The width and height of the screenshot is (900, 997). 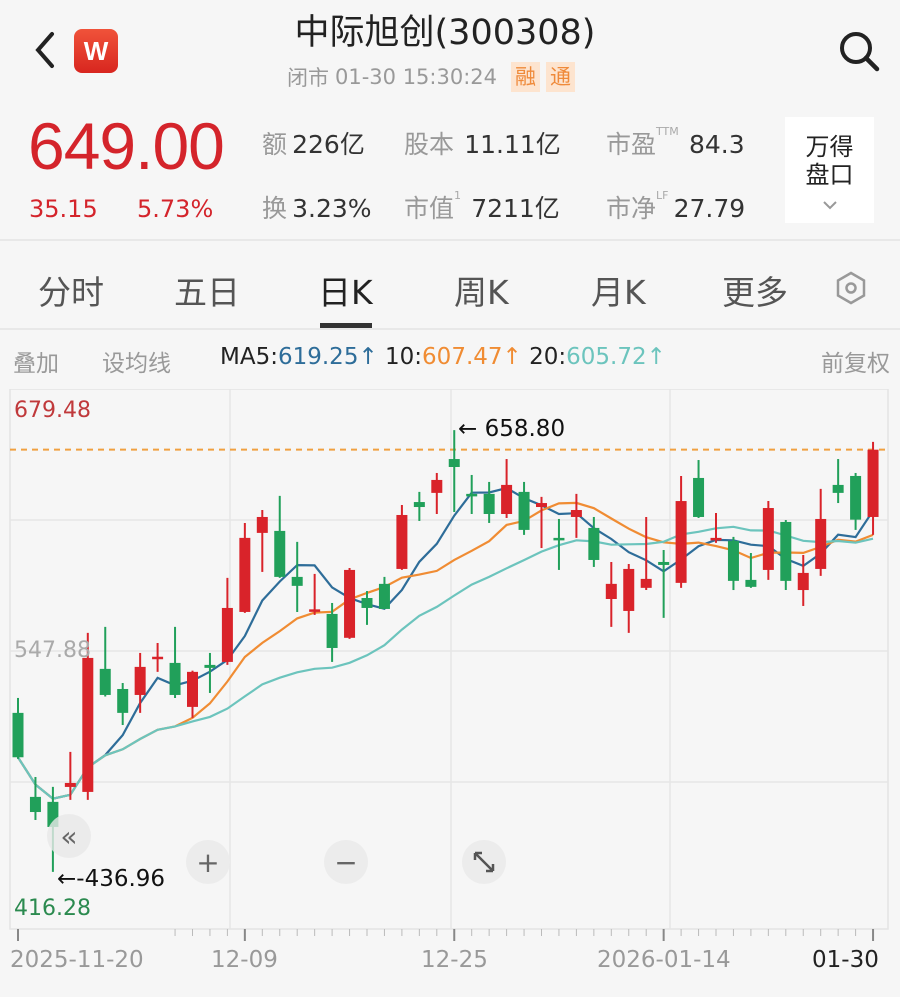 I want to click on search-button, so click(x=859, y=51).